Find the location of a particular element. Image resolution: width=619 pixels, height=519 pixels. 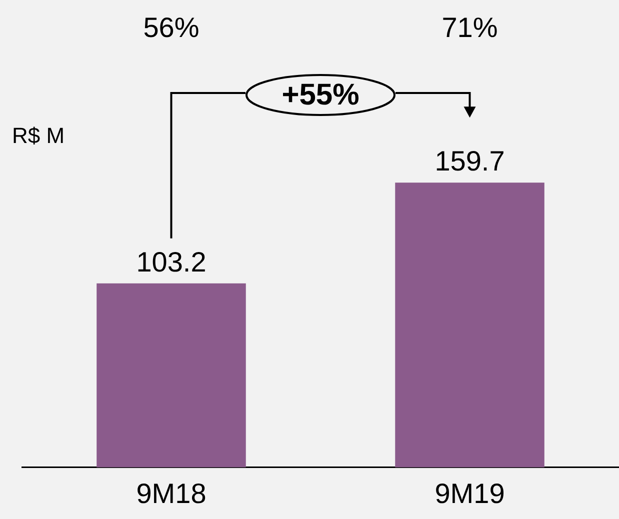

data-label: 159.7 is located at coordinates (469, 161).